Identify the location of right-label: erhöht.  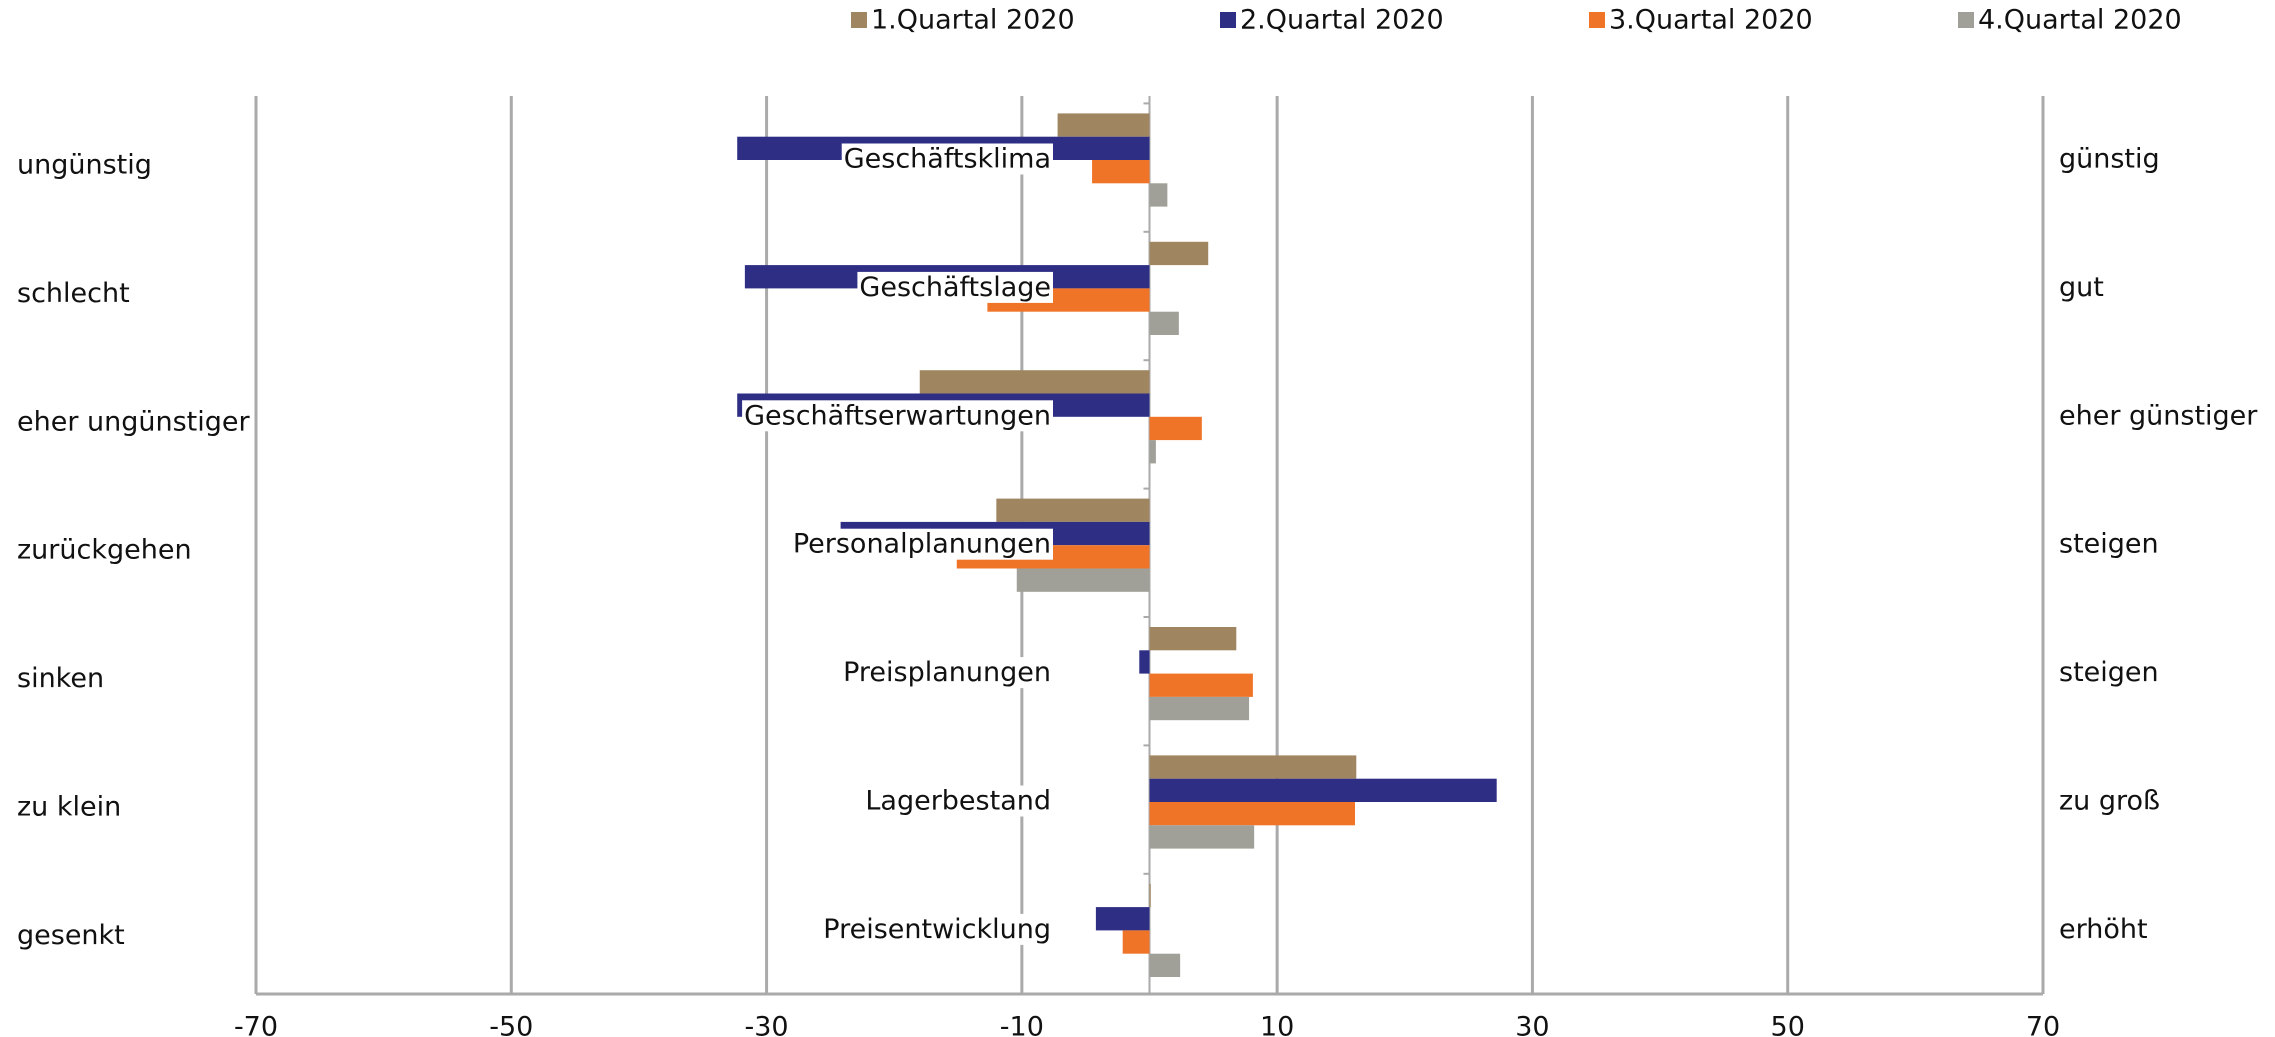
(2103, 929).